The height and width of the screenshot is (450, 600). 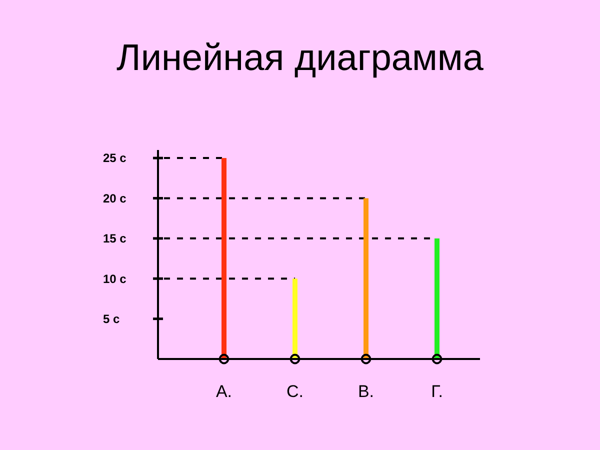 What do you see at coordinates (115, 279) in the screenshot?
I see `y-tick-label: 10 с` at bounding box center [115, 279].